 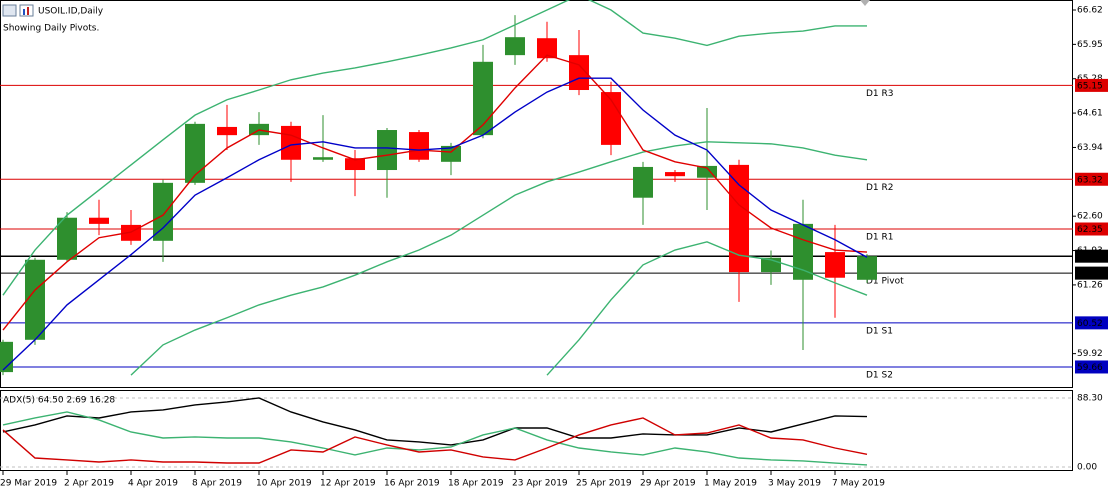 I want to click on y-tick-label: 64.61, so click(x=1090, y=114).